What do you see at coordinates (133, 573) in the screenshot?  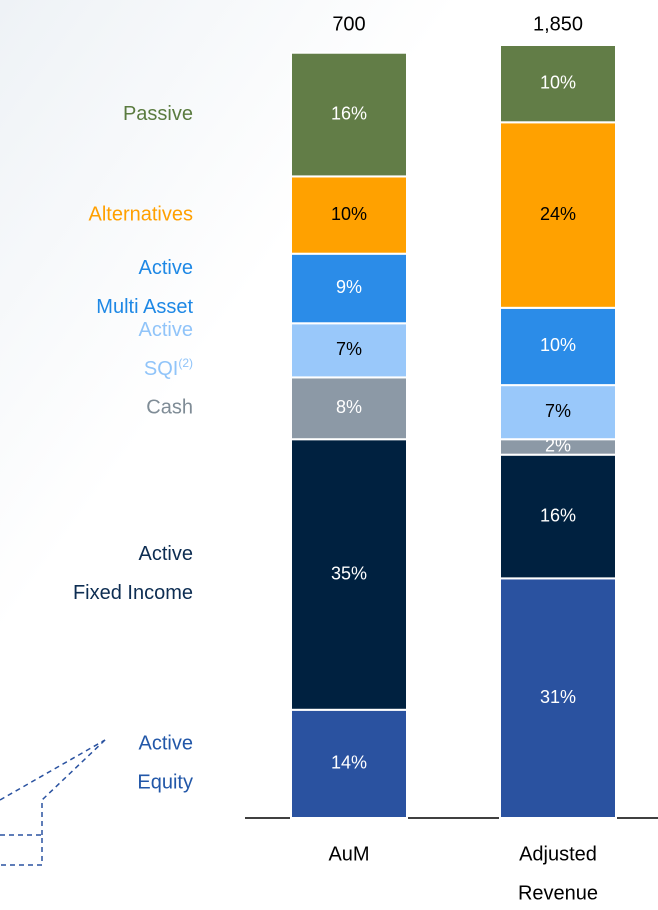 I see `legend-label: Active Fixed Income` at bounding box center [133, 573].